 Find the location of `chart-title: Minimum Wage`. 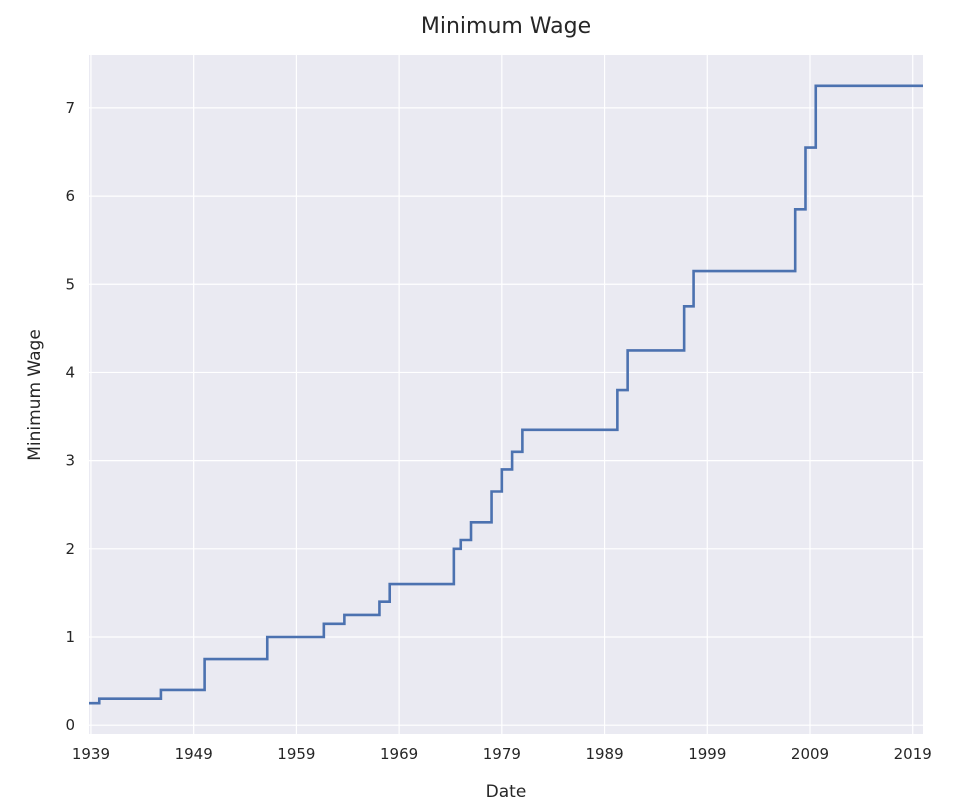

chart-title: Minimum Wage is located at coordinates (506, 26).